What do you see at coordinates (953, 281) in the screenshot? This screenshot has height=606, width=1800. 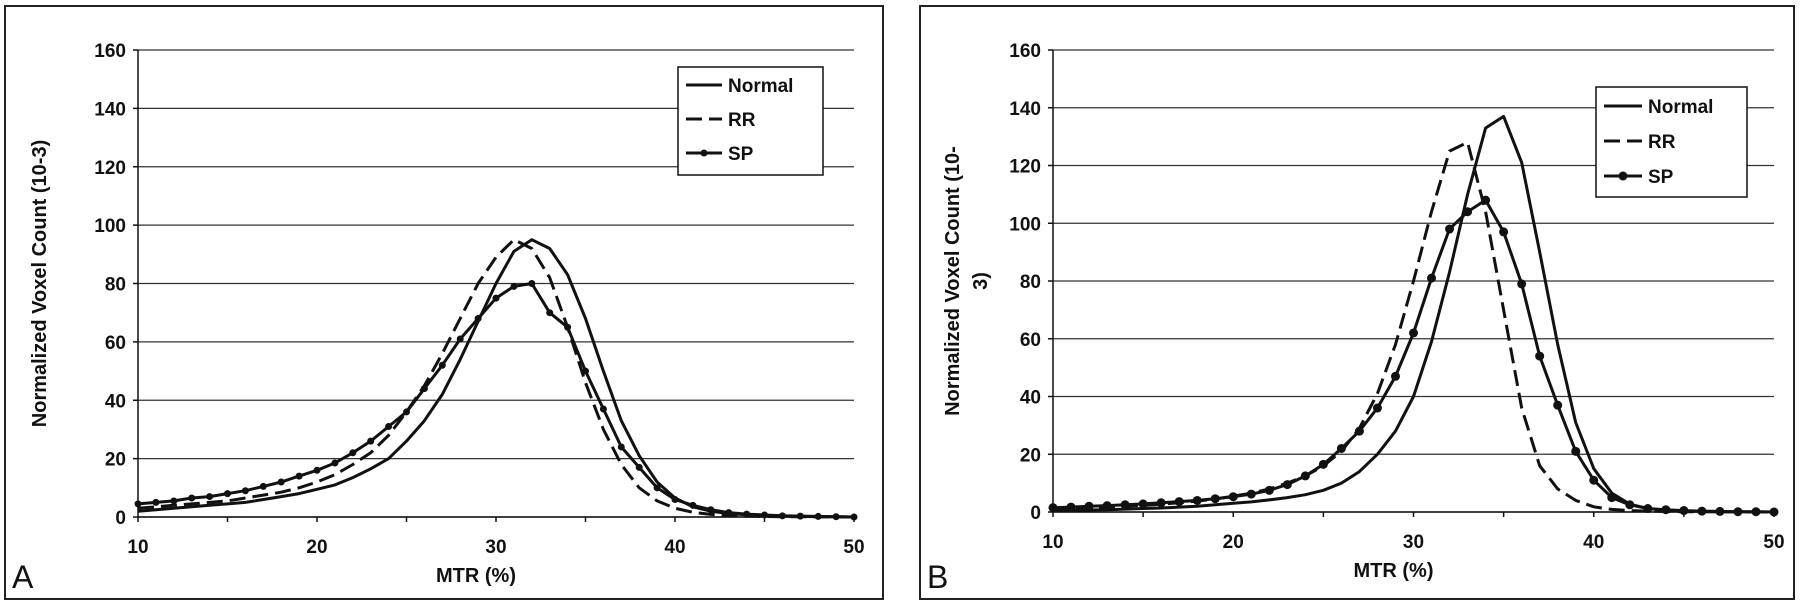 I see `y-axis-label: Normalized Voxel Count (10-` at bounding box center [953, 281].